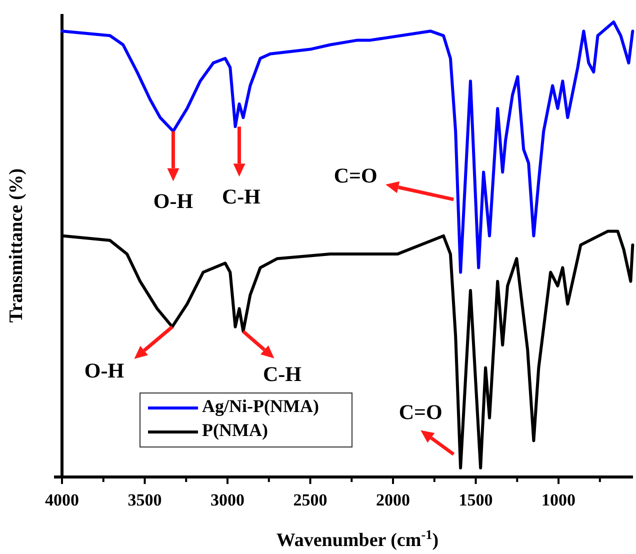 The width and height of the screenshot is (636, 554). Describe the element at coordinates (260, 406) in the screenshot. I see `legend-label: Ag/Ni-P(NMA)` at that location.